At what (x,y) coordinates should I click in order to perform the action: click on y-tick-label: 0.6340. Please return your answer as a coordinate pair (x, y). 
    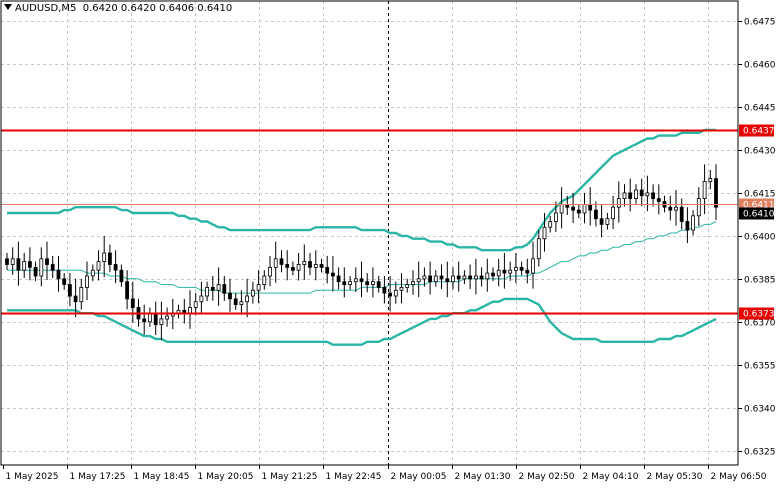
    Looking at the image, I should click on (760, 410).